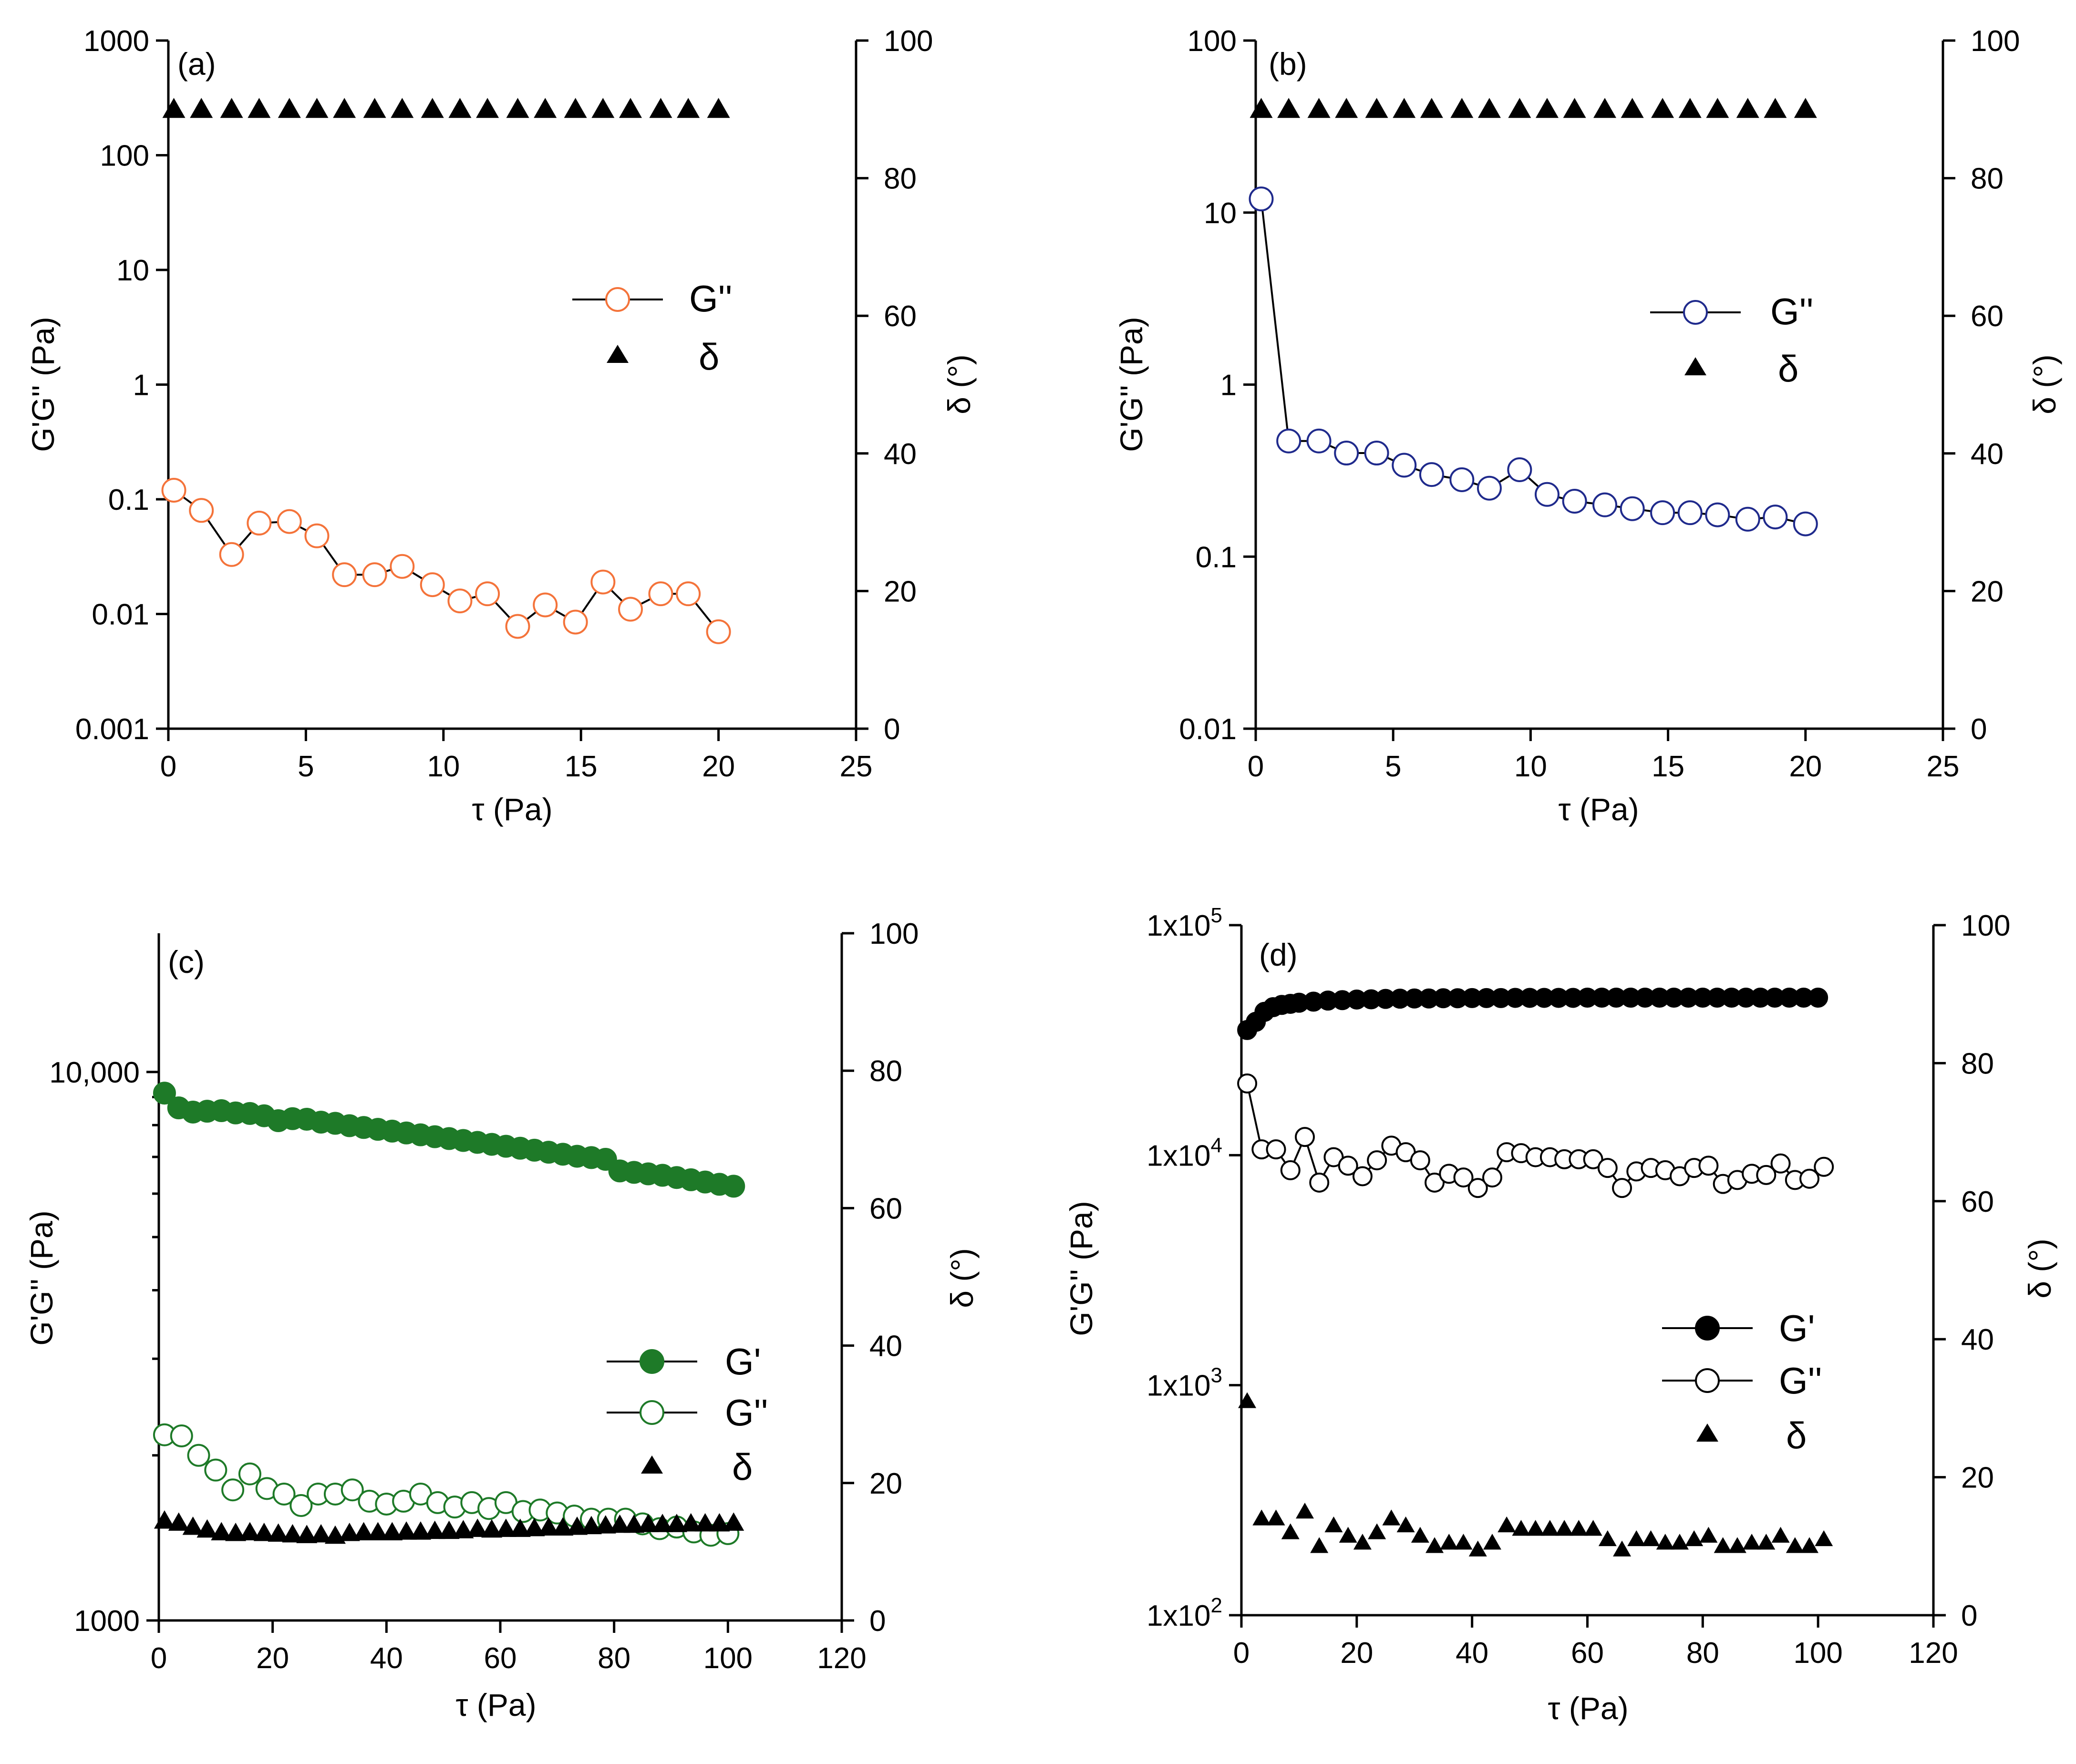  What do you see at coordinates (1732, 340) in the screenshot?
I see `panel-b-legend: G'' δ` at bounding box center [1732, 340].